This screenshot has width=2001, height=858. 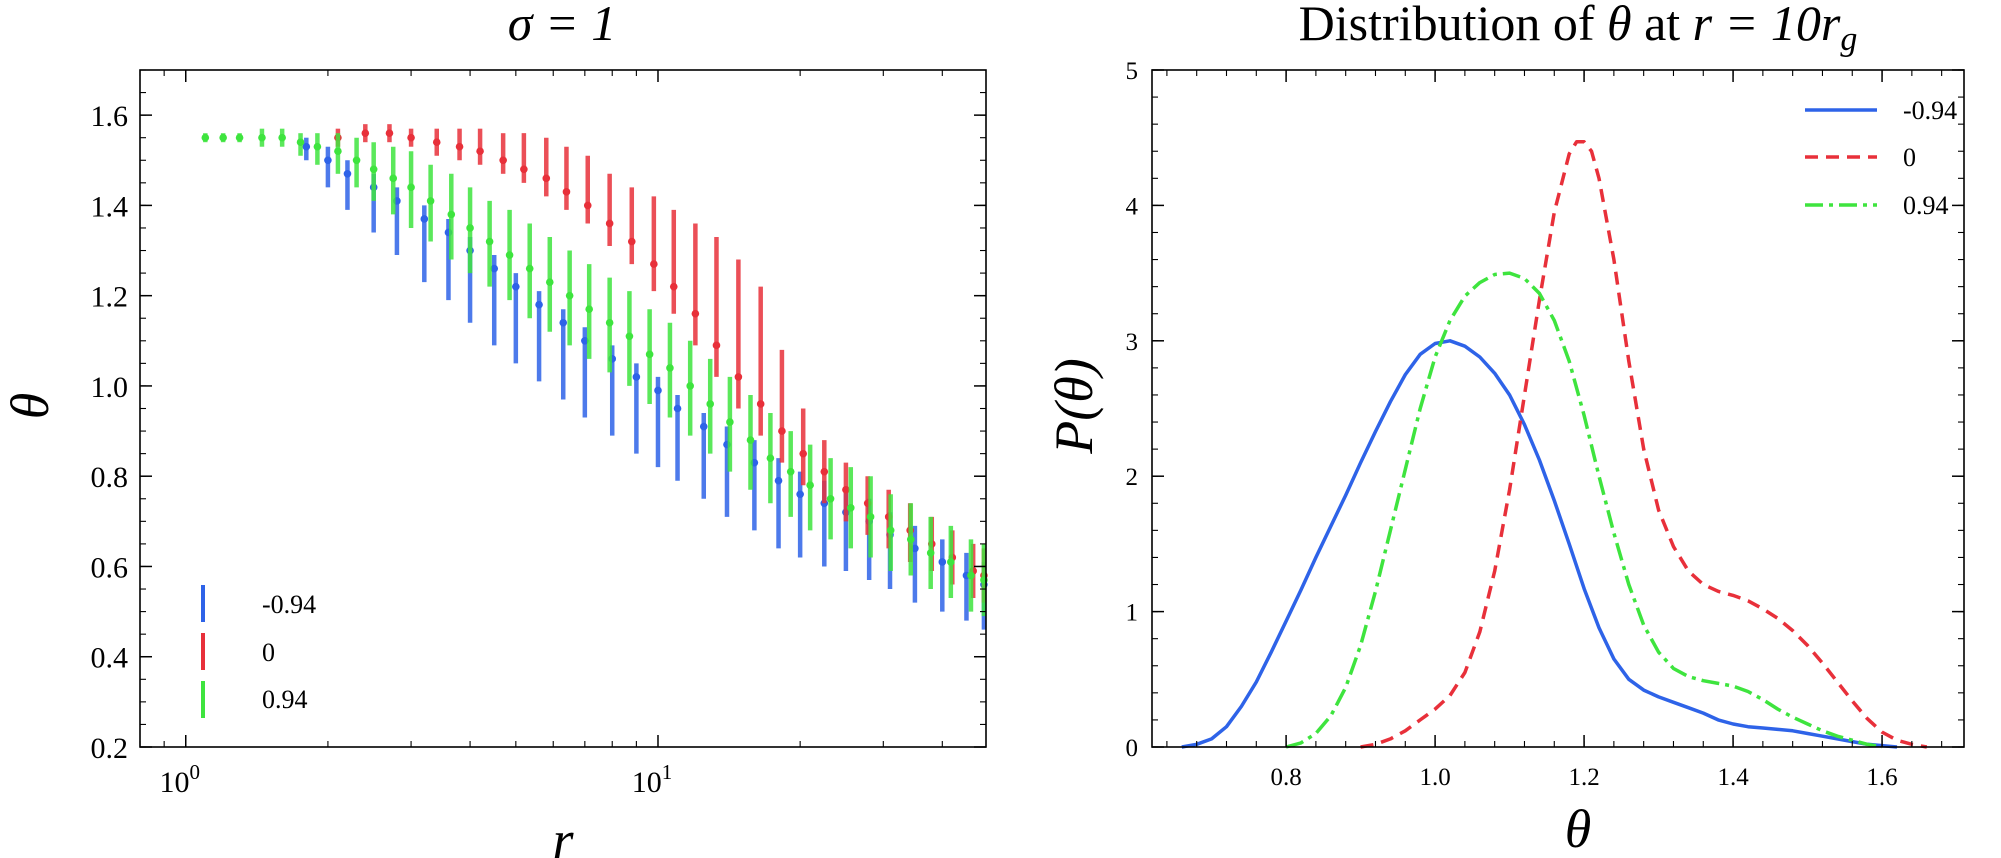 I want to click on left-ytick-label: 1.4, so click(x=110, y=206).